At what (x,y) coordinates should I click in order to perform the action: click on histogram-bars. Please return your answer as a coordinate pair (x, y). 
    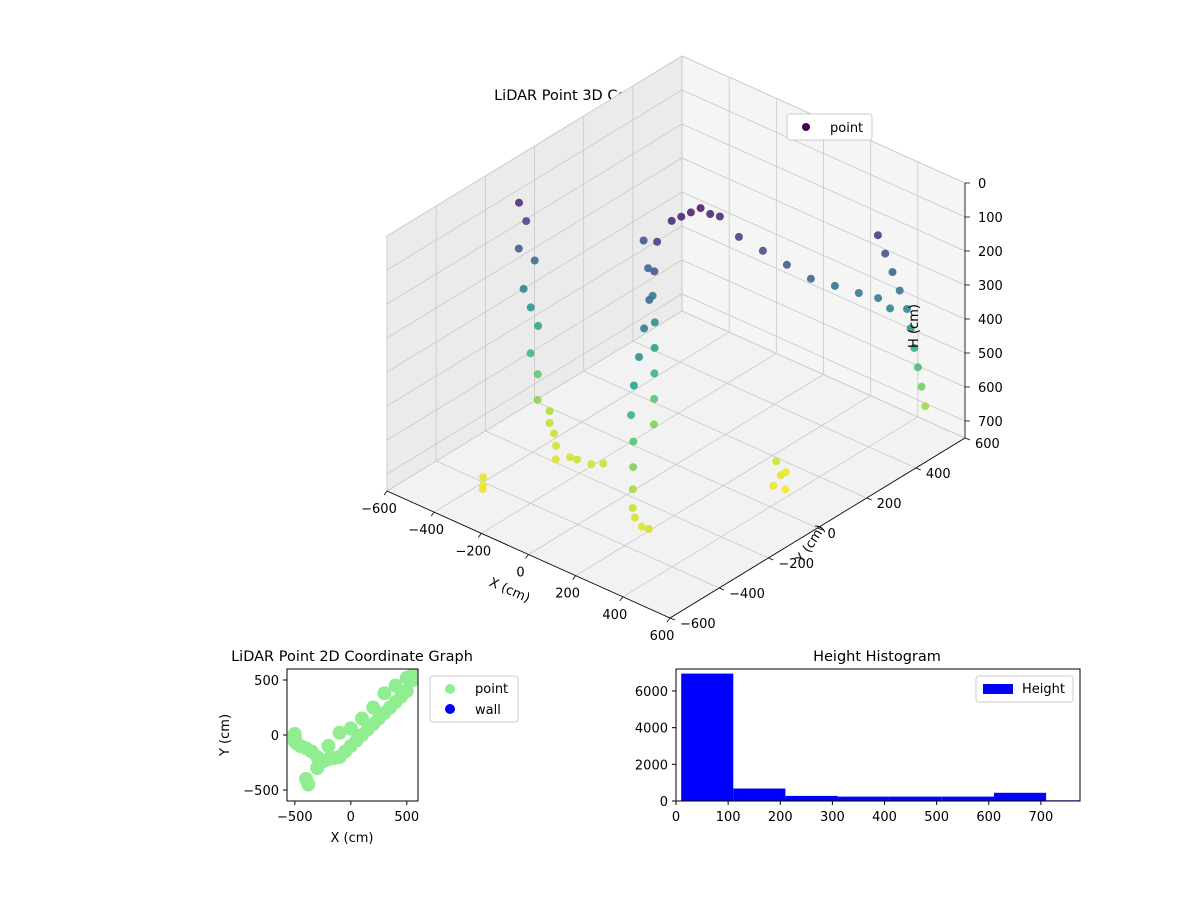
    Looking at the image, I should click on (880, 737).